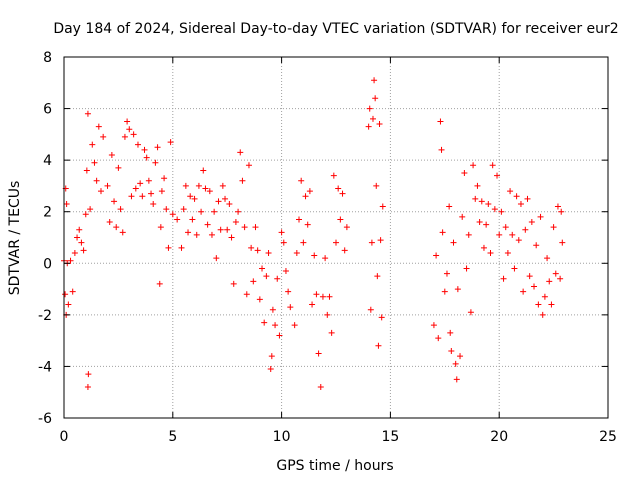 This screenshot has height=480, width=640. What do you see at coordinates (15, 238) in the screenshot?
I see `y-axis-label: SDTVAR / TECUs` at bounding box center [15, 238].